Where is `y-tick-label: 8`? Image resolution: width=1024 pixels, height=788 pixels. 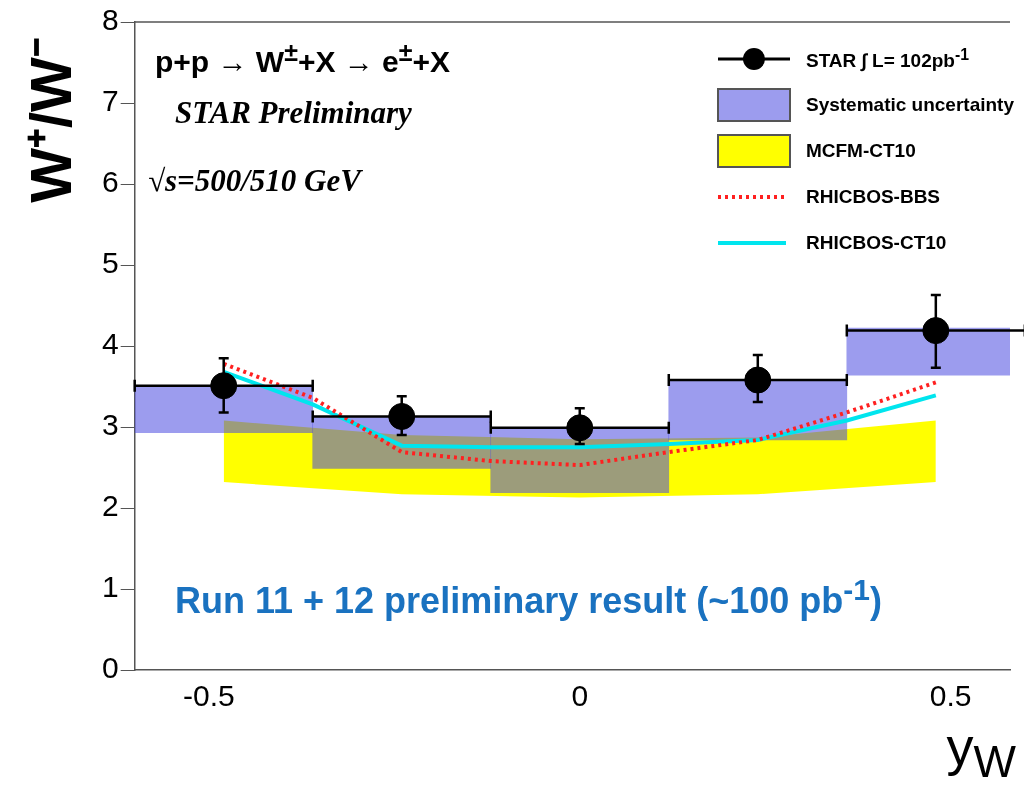
y-tick-label: 8 is located at coordinates (110, 20).